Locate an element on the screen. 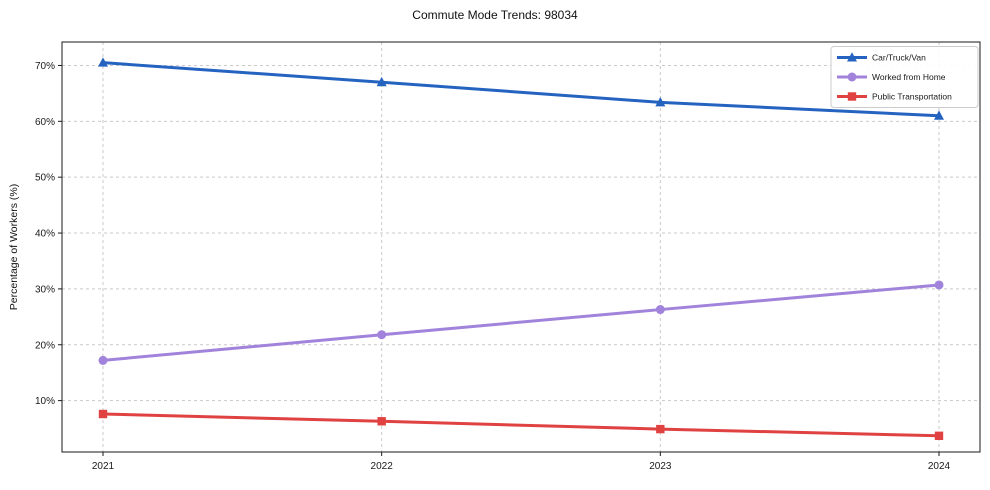 This screenshot has width=990, height=490. legend-label: Car/Truck/Van is located at coordinates (899, 58).